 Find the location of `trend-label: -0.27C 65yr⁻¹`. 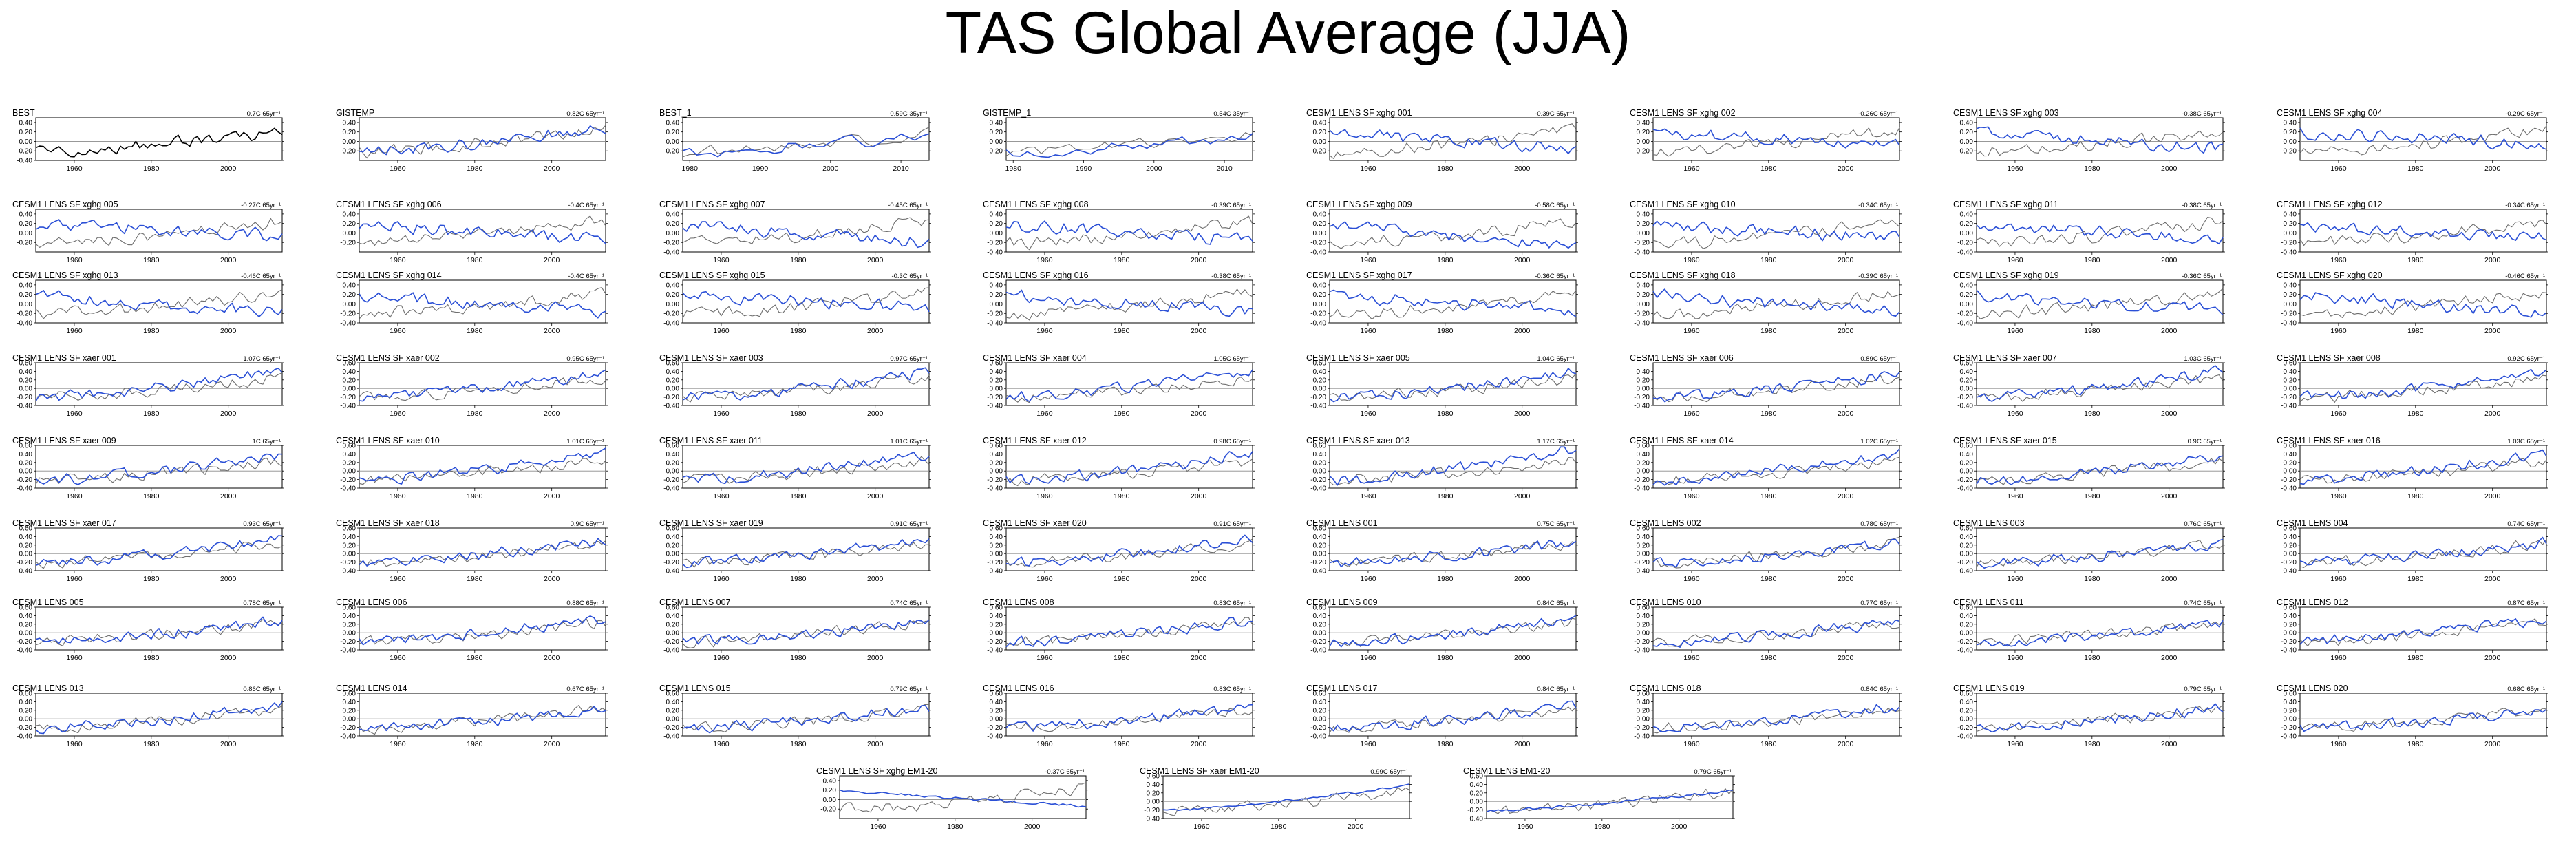

trend-label: -0.27C 65yr⁻¹ is located at coordinates (261, 205).